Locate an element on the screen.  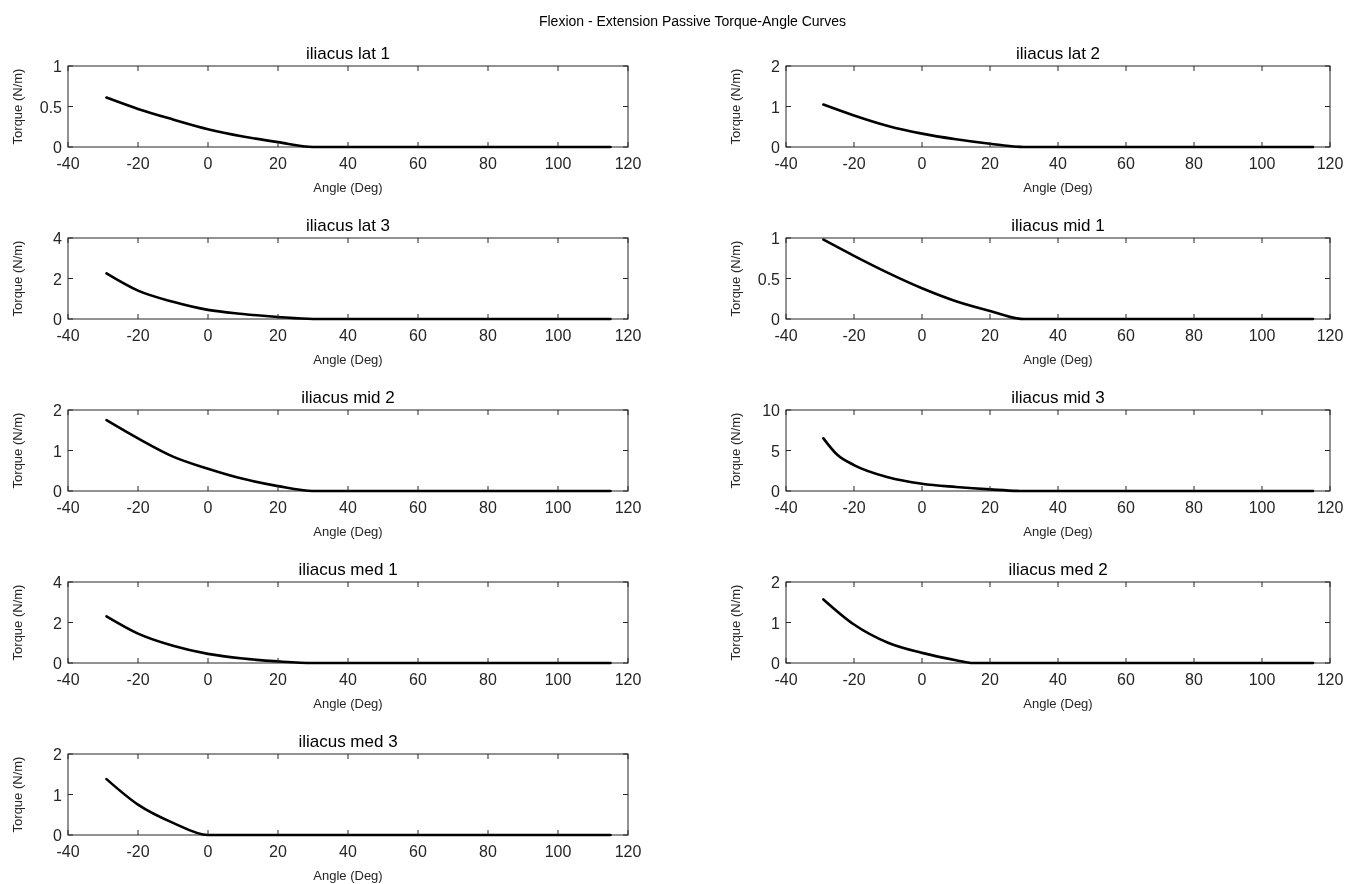
chart-title: iliacus mid 1 is located at coordinates (1058, 225).